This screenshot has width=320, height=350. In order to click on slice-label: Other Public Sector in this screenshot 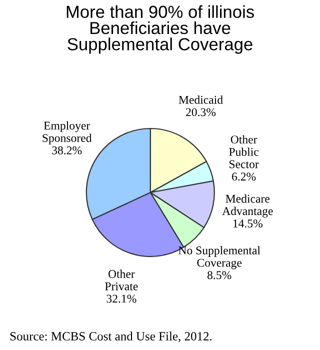, I will do `click(244, 151)`.